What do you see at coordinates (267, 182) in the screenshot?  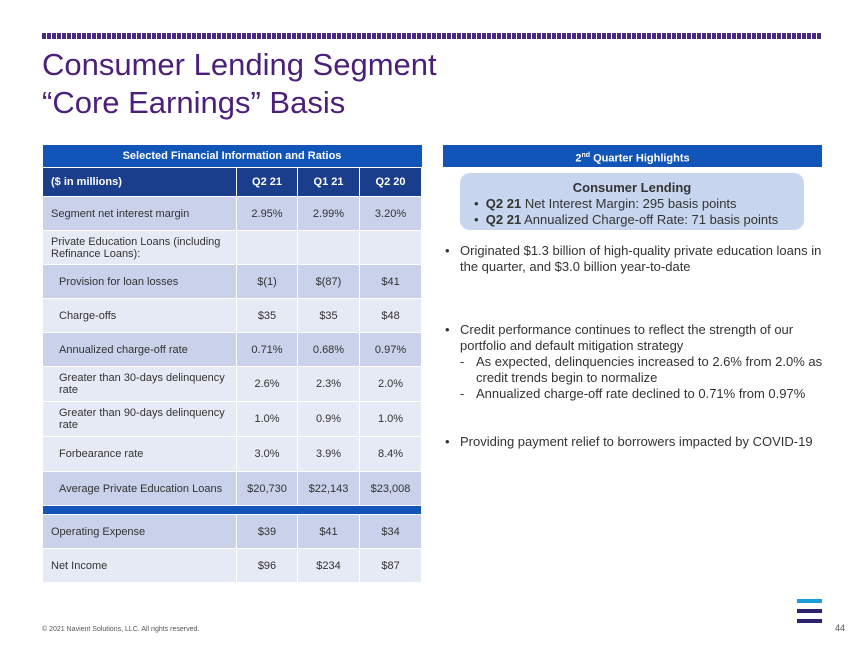 I see `header-q2-21: Q2 21` at bounding box center [267, 182].